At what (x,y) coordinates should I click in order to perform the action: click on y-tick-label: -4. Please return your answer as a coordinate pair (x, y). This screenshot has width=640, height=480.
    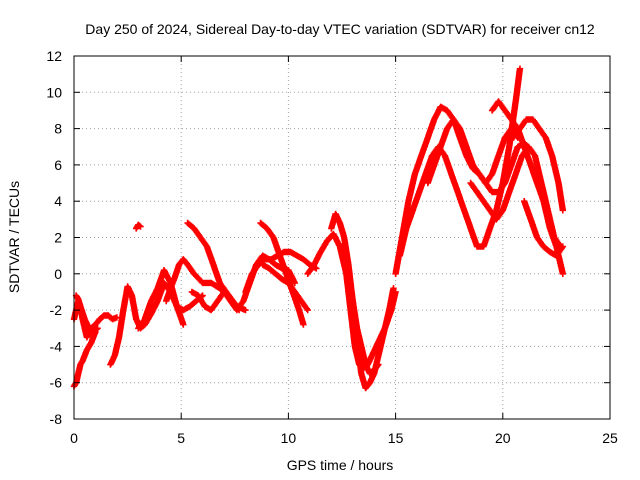
    Looking at the image, I should click on (56, 346).